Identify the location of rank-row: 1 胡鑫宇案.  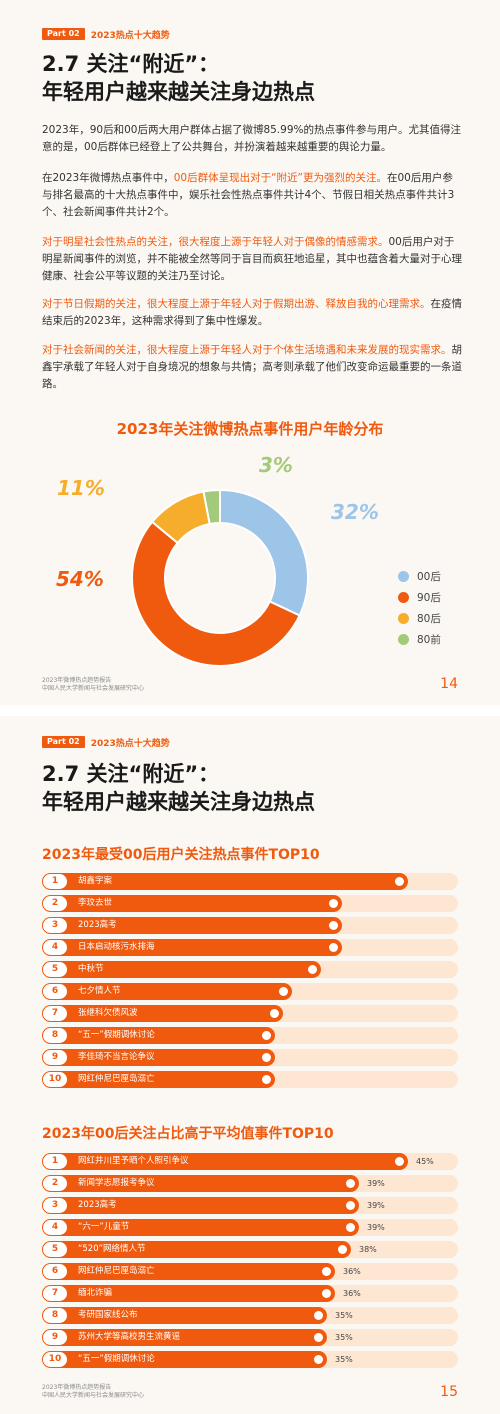
(250, 881).